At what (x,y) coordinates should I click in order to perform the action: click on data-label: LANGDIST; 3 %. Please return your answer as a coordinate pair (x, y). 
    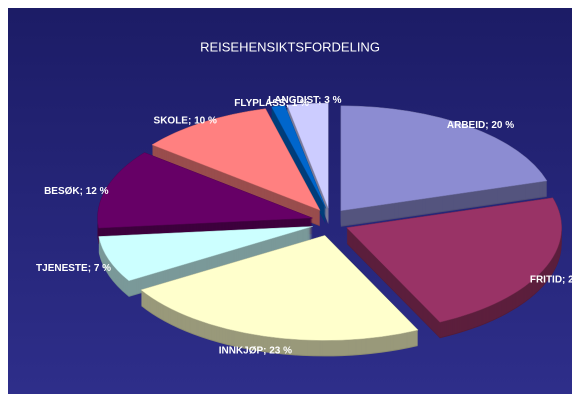
    Looking at the image, I should click on (304, 100).